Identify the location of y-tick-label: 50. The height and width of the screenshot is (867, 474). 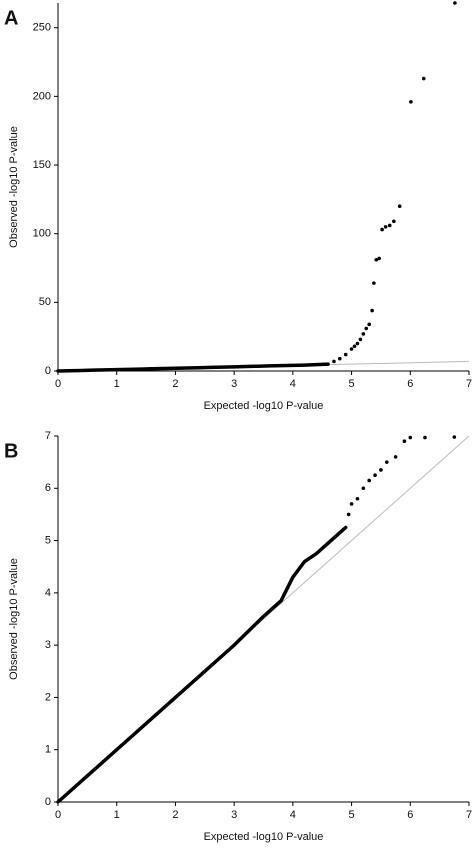
(45, 302).